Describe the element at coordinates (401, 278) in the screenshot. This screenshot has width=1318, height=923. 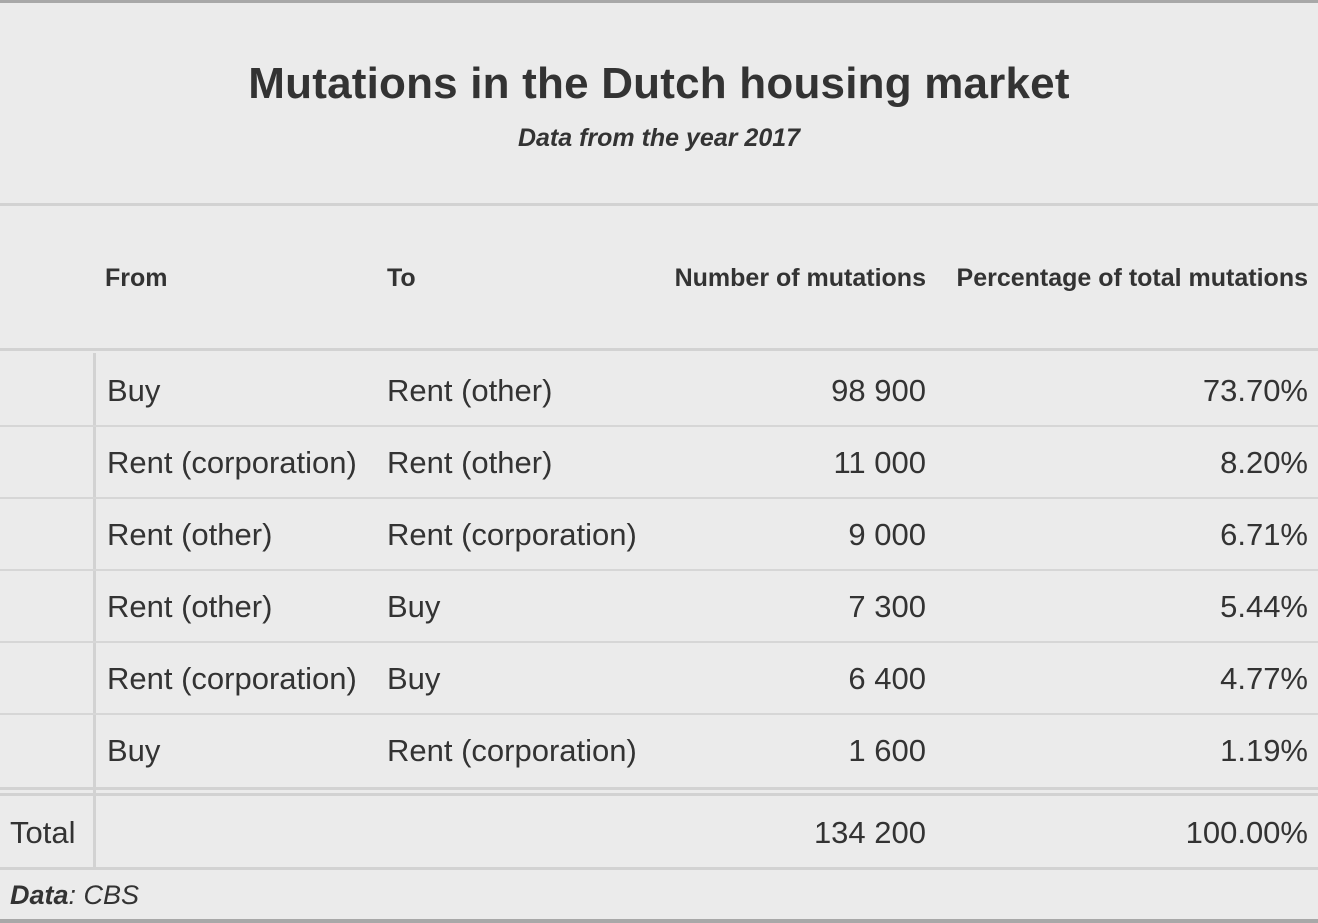
I see `column-header-to: To` at that location.